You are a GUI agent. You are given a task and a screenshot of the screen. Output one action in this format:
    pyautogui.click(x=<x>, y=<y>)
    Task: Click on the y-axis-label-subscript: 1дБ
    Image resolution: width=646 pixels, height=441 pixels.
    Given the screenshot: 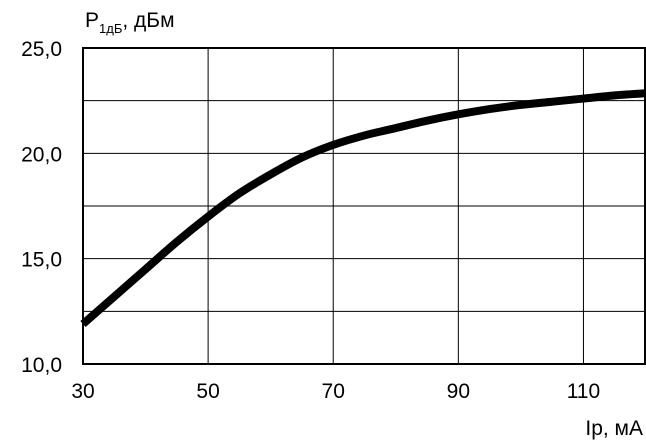 What is the action you would take?
    pyautogui.click(x=110, y=28)
    